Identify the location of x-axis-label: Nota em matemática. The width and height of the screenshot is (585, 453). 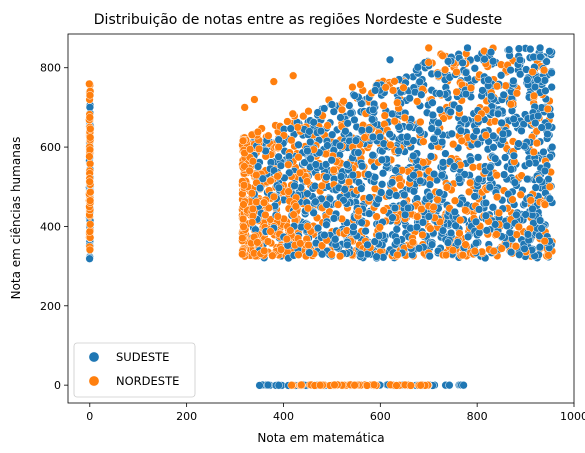
(320, 438).